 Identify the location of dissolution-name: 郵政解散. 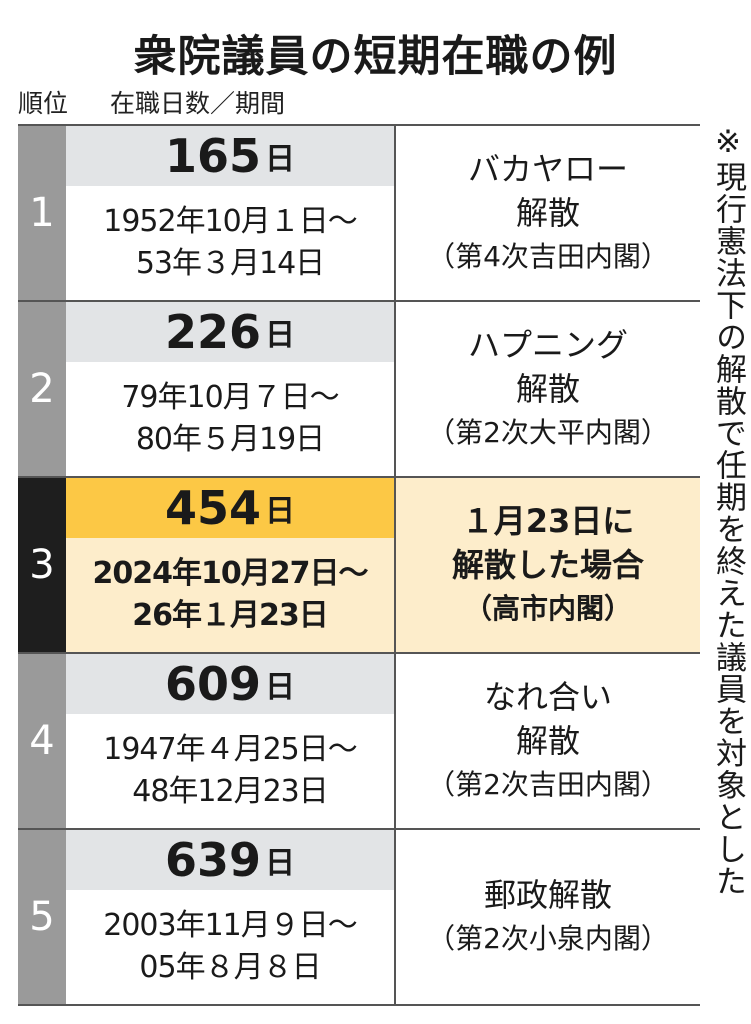
(547, 895).